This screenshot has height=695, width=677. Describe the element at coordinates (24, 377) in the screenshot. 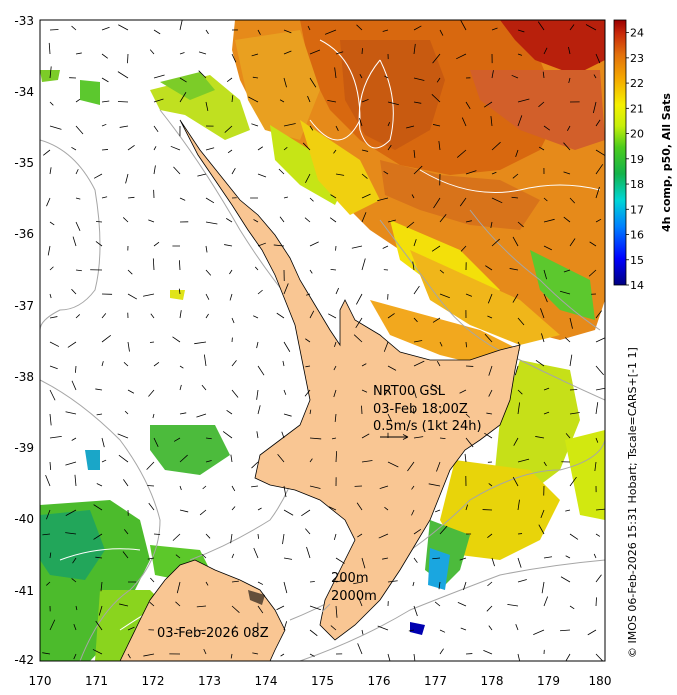

I see `y-tick-label: -38` at that location.